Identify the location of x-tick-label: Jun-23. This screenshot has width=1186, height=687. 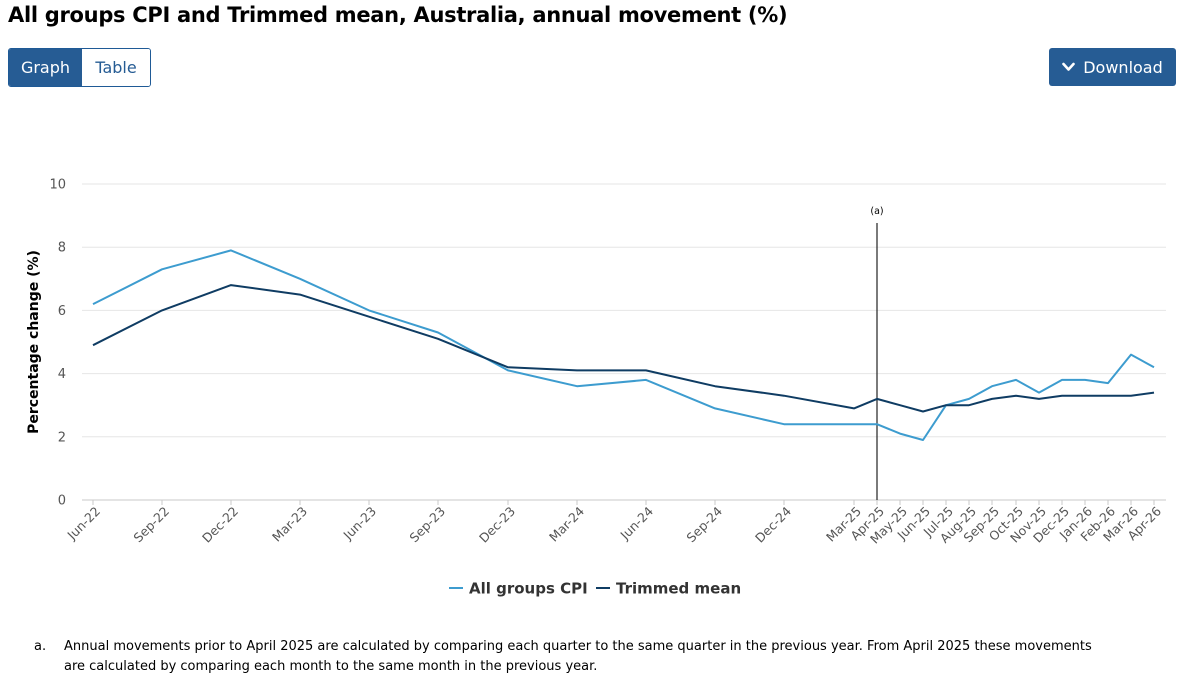
(360, 524).